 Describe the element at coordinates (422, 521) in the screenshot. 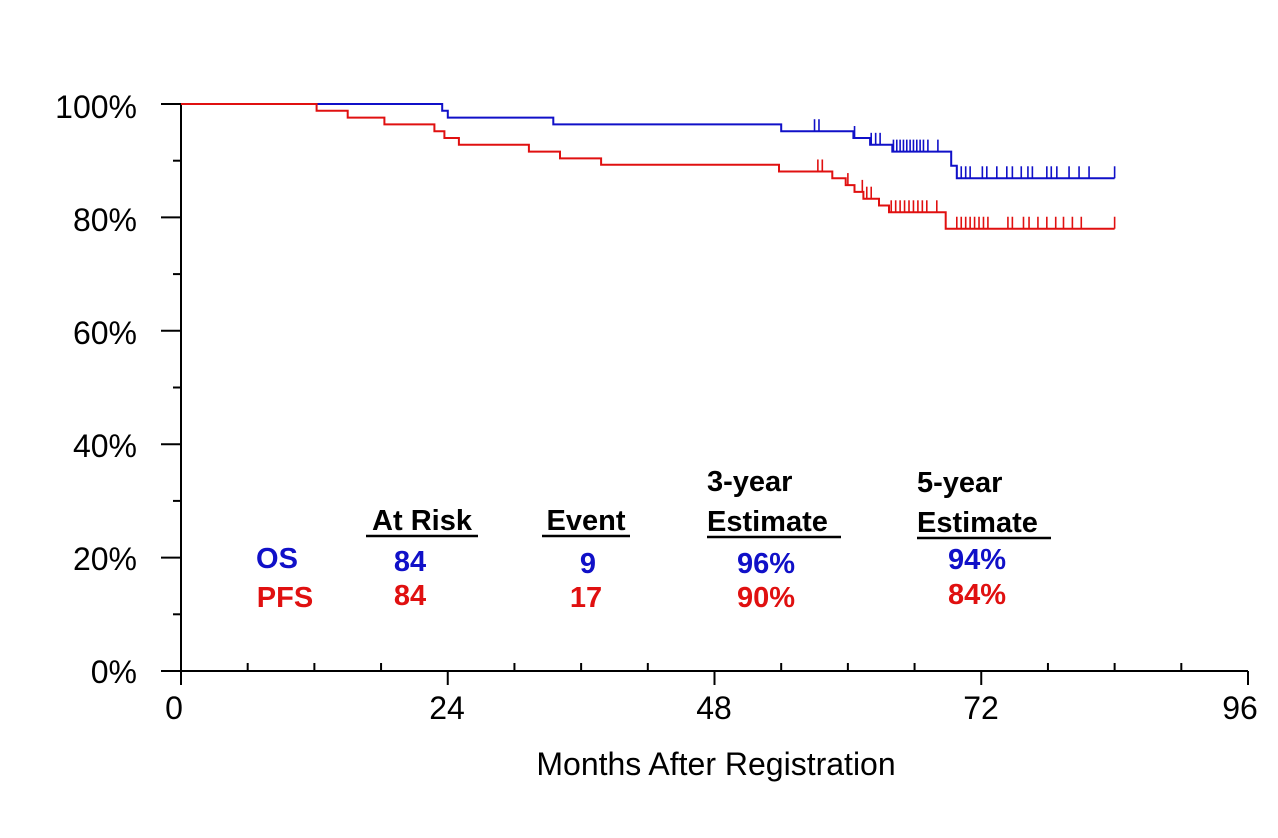

I see `table-header-at-risk: At Risk` at that location.